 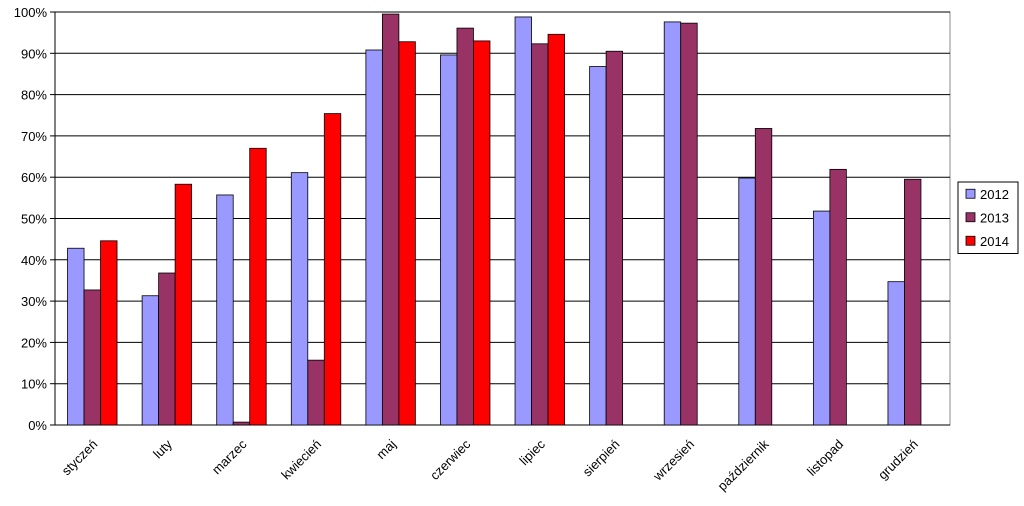 I want to click on y-tick-label: 20%, so click(x=34, y=342).